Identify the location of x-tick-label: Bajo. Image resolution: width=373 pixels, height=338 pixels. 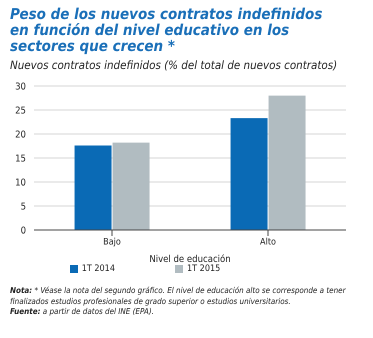
(112, 242).